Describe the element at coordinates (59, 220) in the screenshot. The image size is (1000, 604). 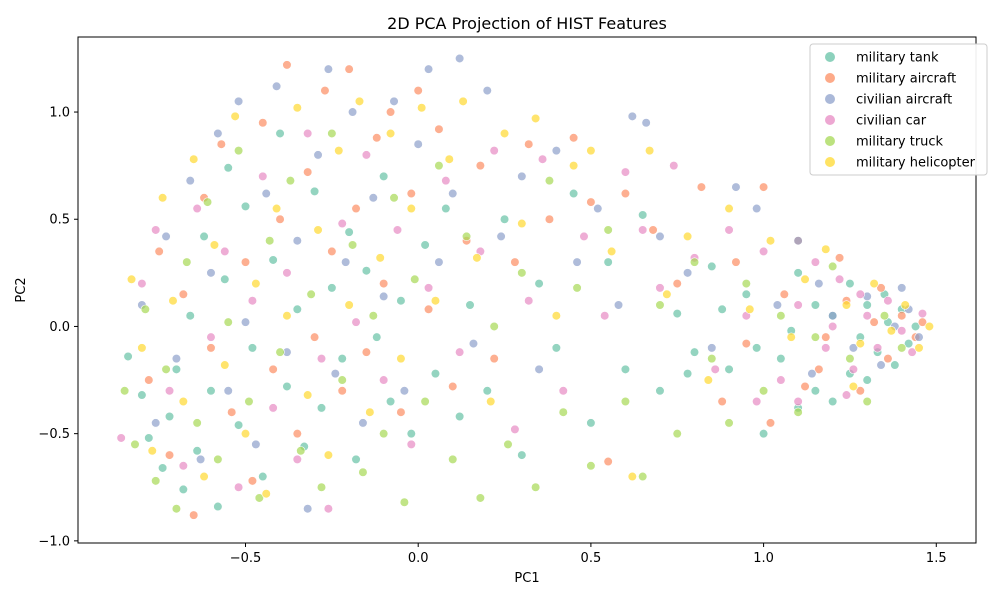
I see `y-tick-label: 0.5` at that location.